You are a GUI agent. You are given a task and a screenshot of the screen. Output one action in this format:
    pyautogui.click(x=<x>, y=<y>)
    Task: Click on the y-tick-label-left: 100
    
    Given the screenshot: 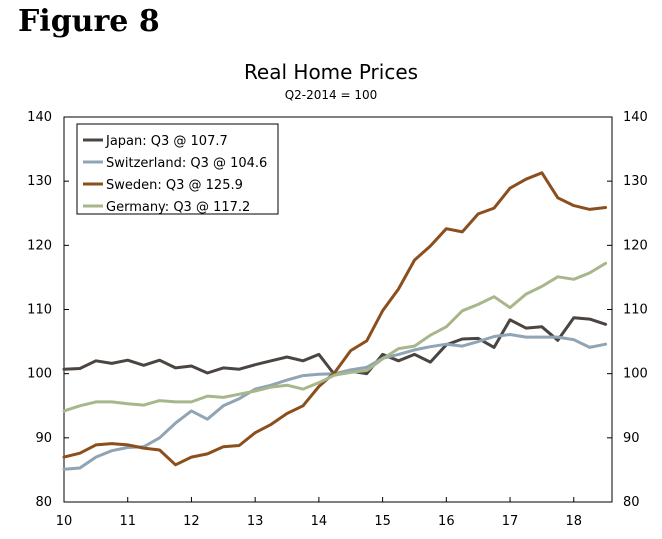 What is the action you would take?
    pyautogui.click(x=39, y=374)
    